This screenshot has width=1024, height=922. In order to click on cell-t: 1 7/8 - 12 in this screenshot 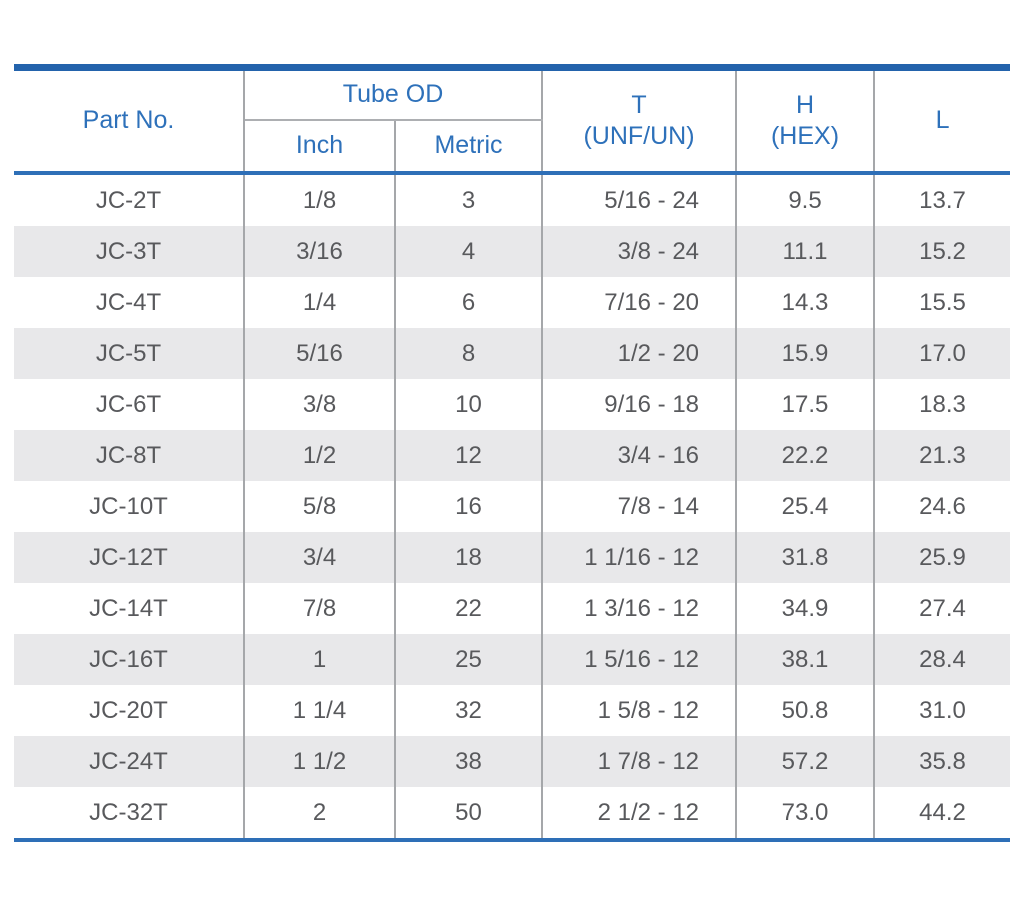, I will do `click(639, 761)`.